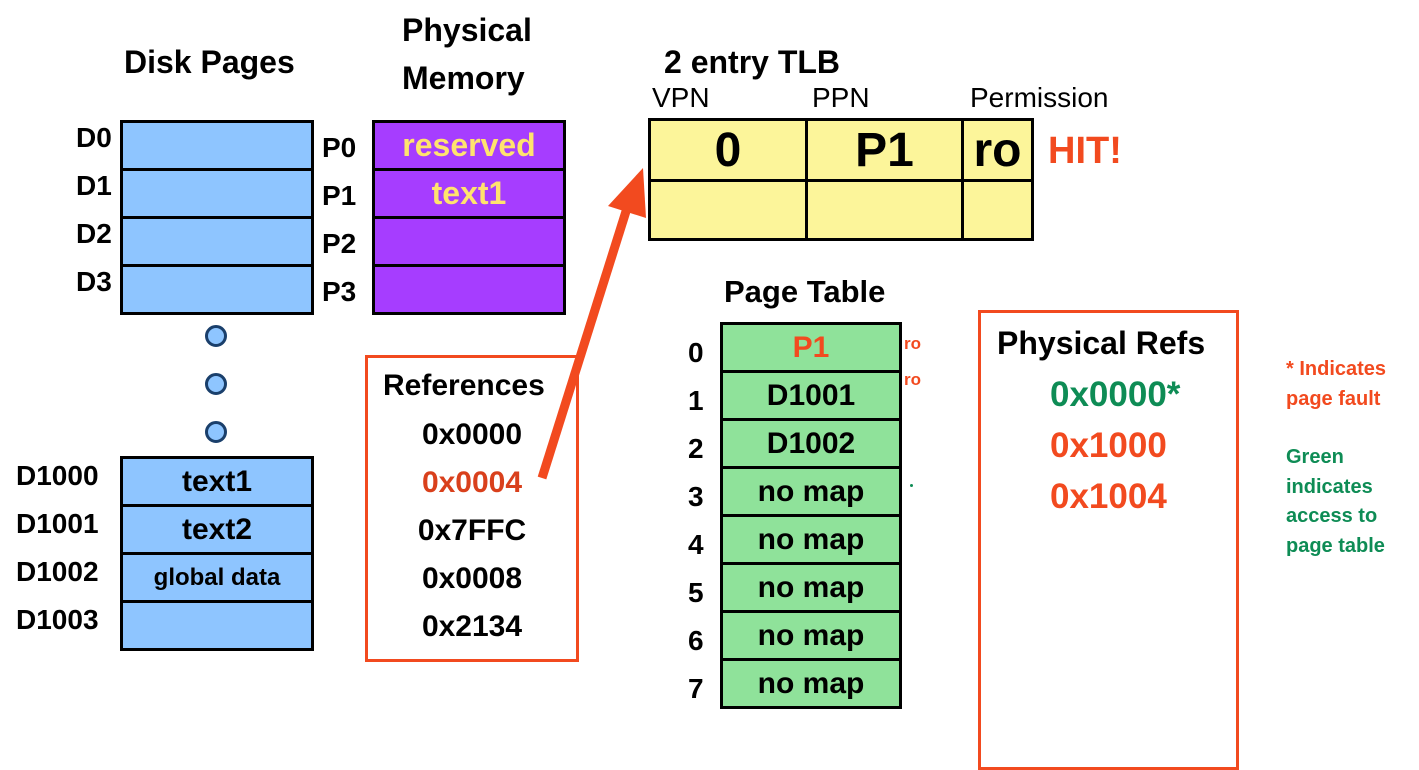  What do you see at coordinates (811, 443) in the screenshot?
I see `page-table-entry-2: D1002` at bounding box center [811, 443].